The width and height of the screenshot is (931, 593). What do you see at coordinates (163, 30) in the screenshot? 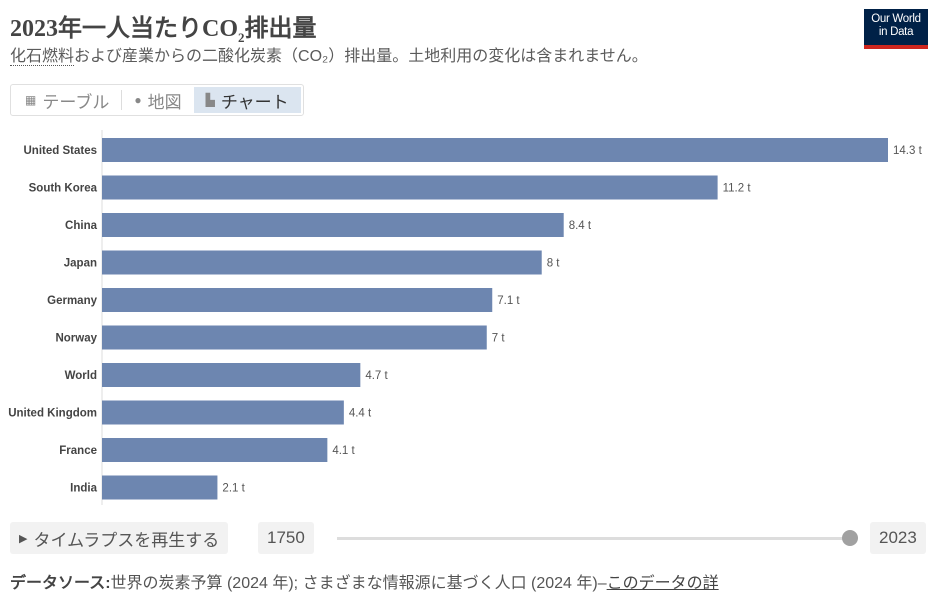
I see `chart-title: 2023年一人当たりCO2排出量` at bounding box center [163, 30].